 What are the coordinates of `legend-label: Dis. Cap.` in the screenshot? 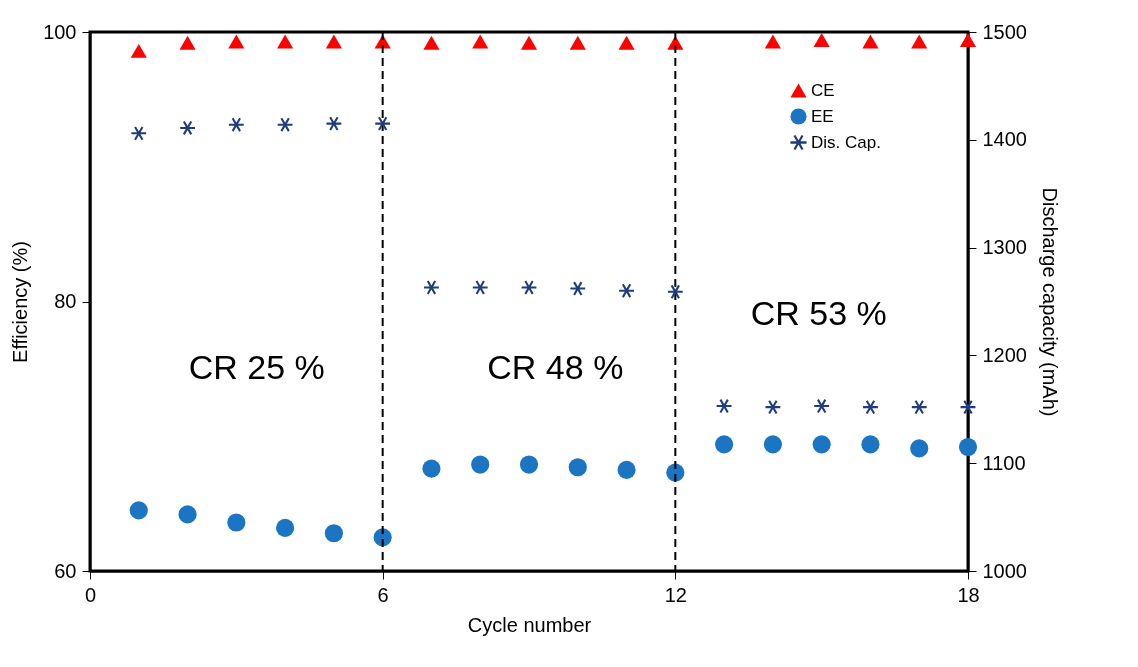 It's located at (846, 142).